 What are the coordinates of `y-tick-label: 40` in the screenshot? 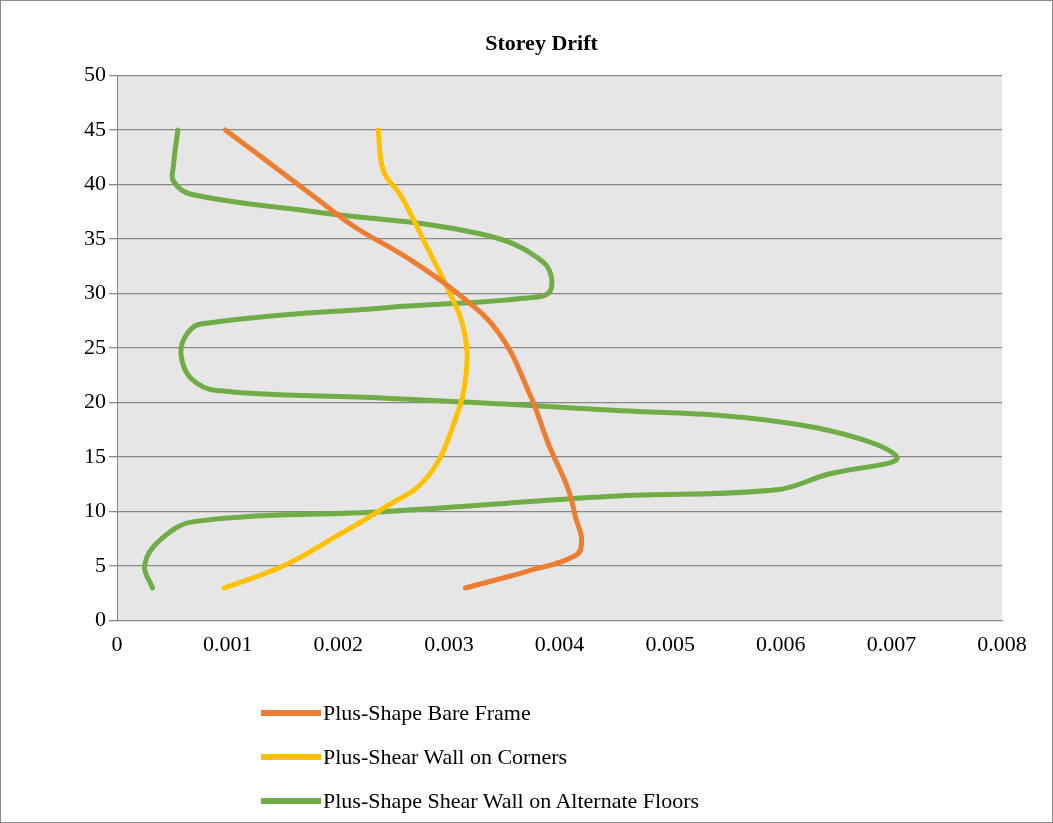 It's located at (95, 183).